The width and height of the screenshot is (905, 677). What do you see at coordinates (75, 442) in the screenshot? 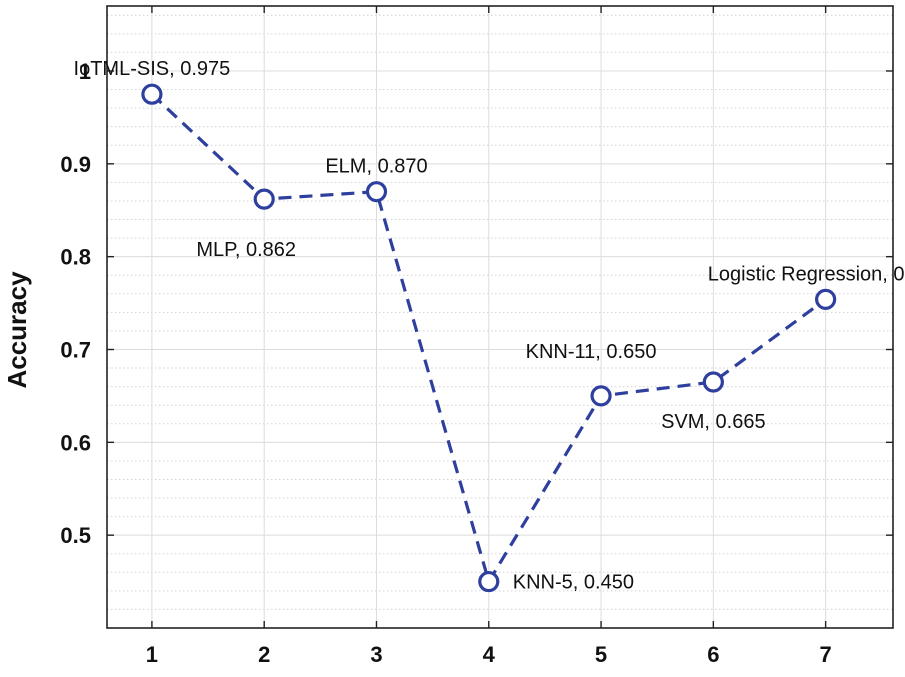
I see `y-tick-label: 0.6` at bounding box center [75, 442].